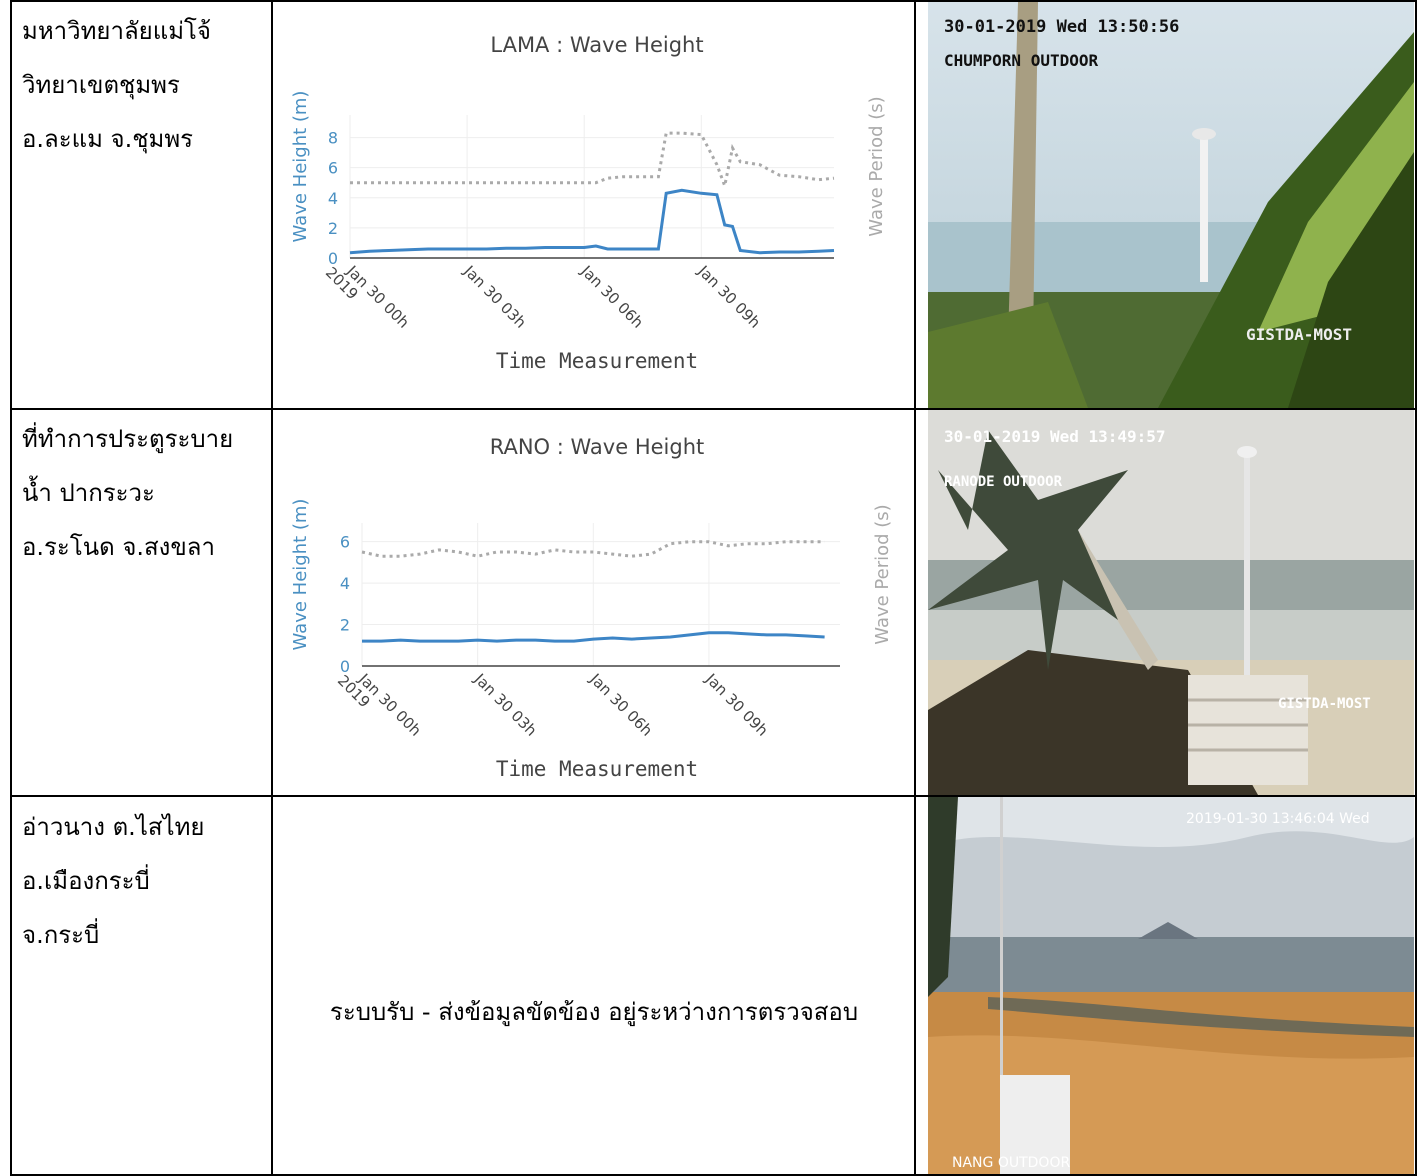  I want to click on chart-title: RANO : Wave Height, so click(597, 447).